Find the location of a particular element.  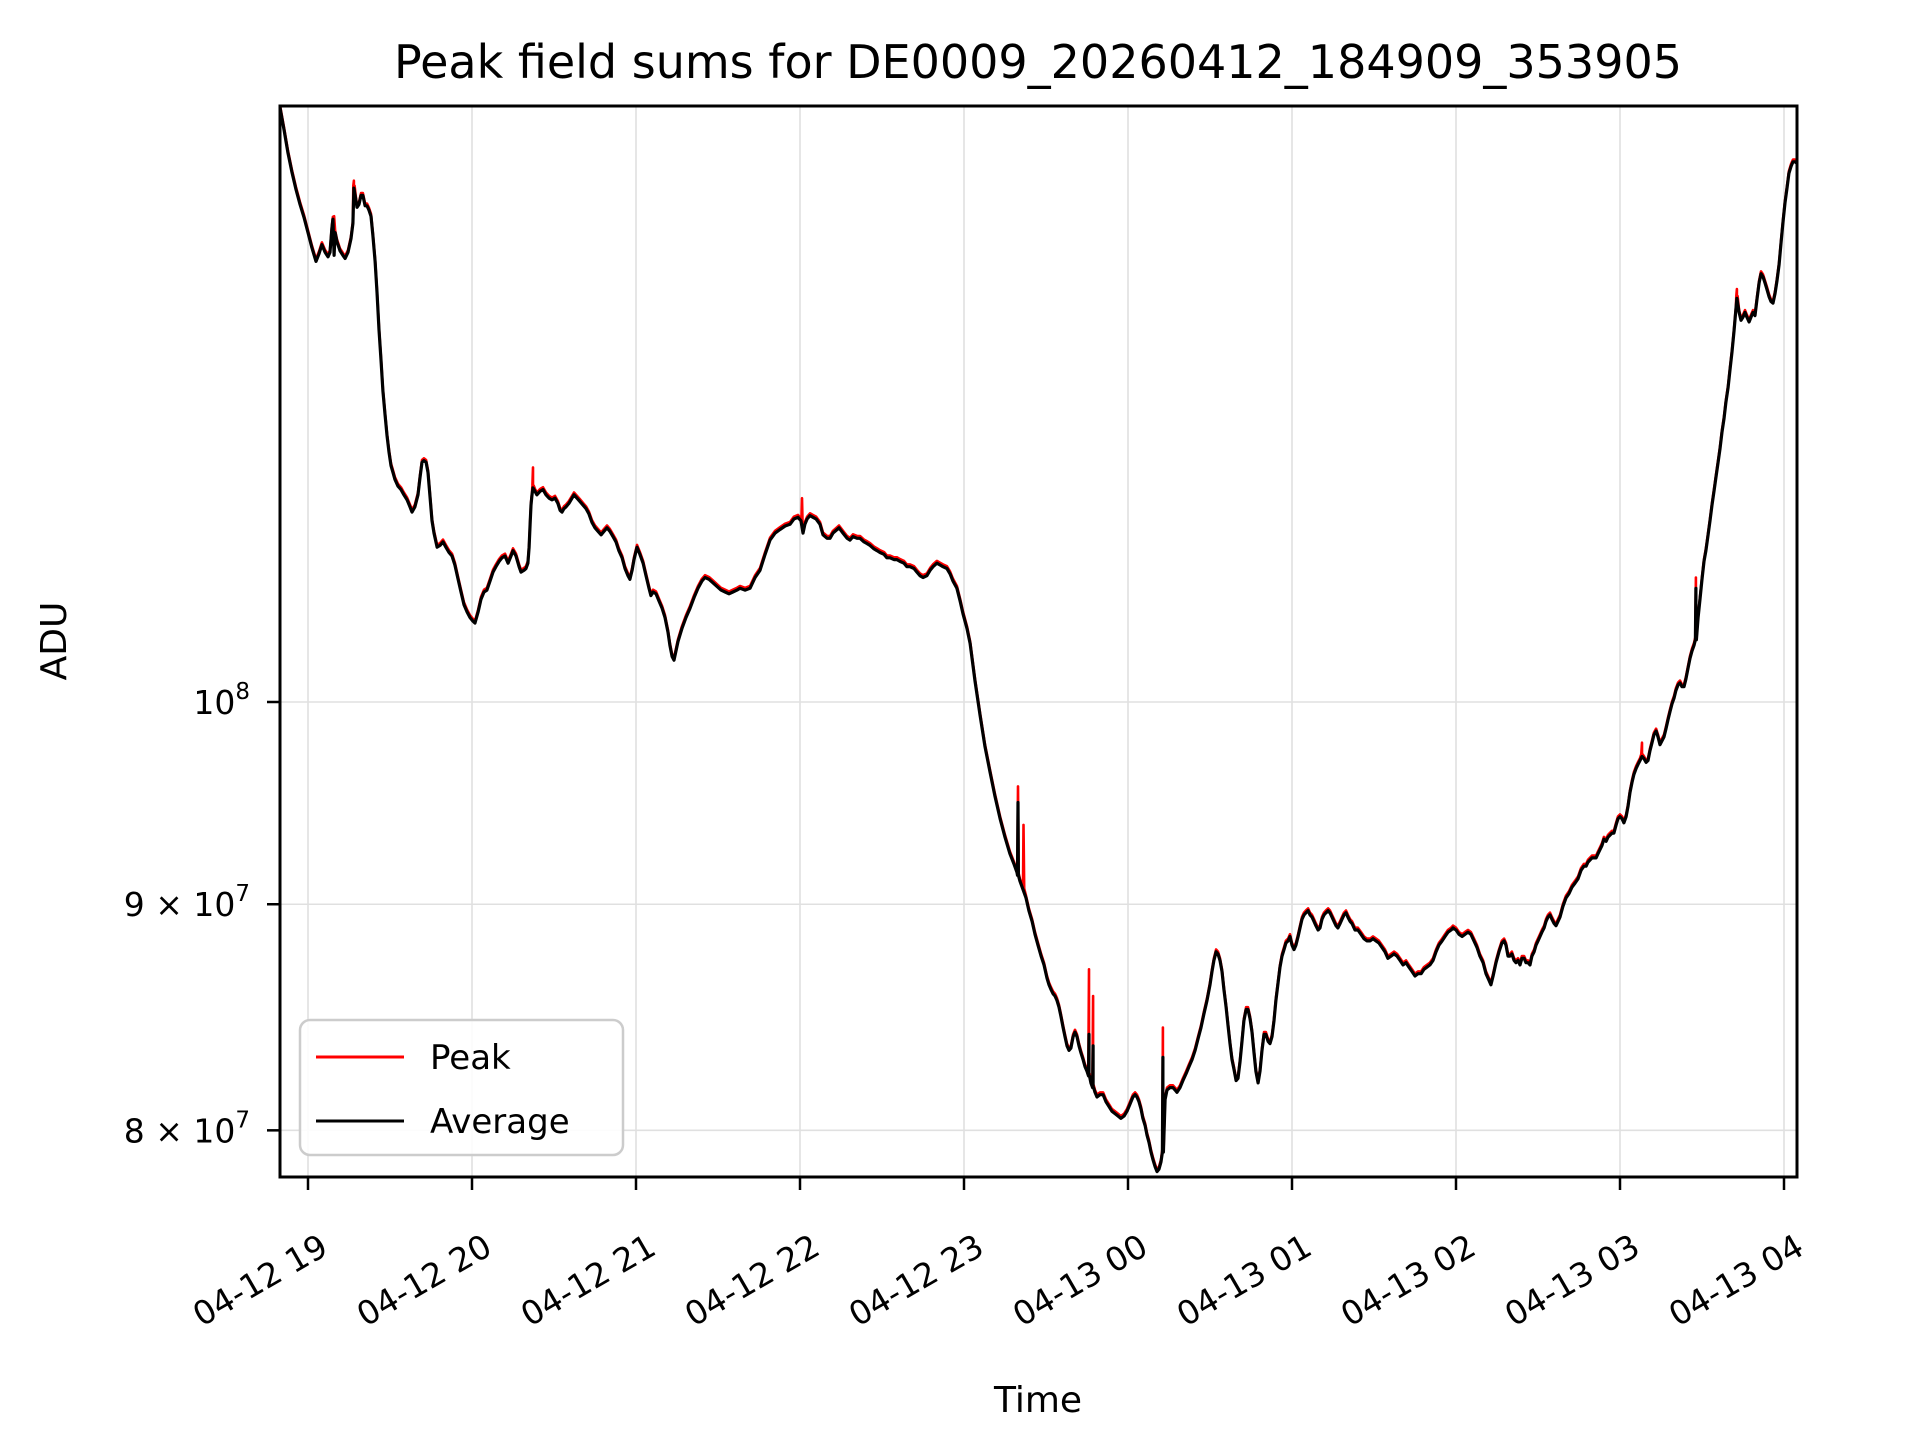

y-tick-label: 8 × 107 is located at coordinates (187, 1128).